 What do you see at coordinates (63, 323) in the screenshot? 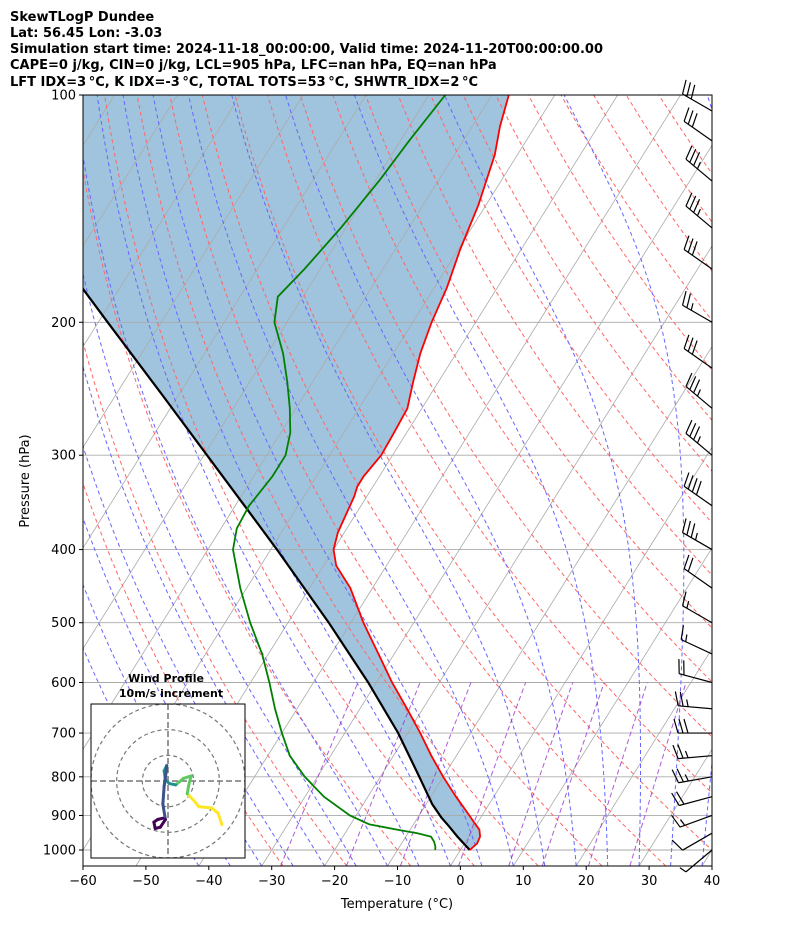
I see `y-tick-label: 200` at bounding box center [63, 323].